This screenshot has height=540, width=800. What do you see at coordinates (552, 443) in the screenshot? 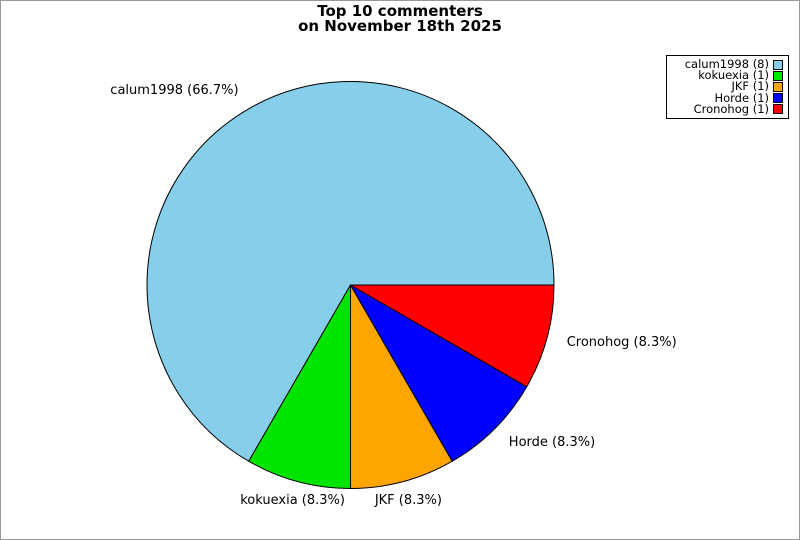
I see `pie-label-horde: Horde (8.3%)` at bounding box center [552, 443].